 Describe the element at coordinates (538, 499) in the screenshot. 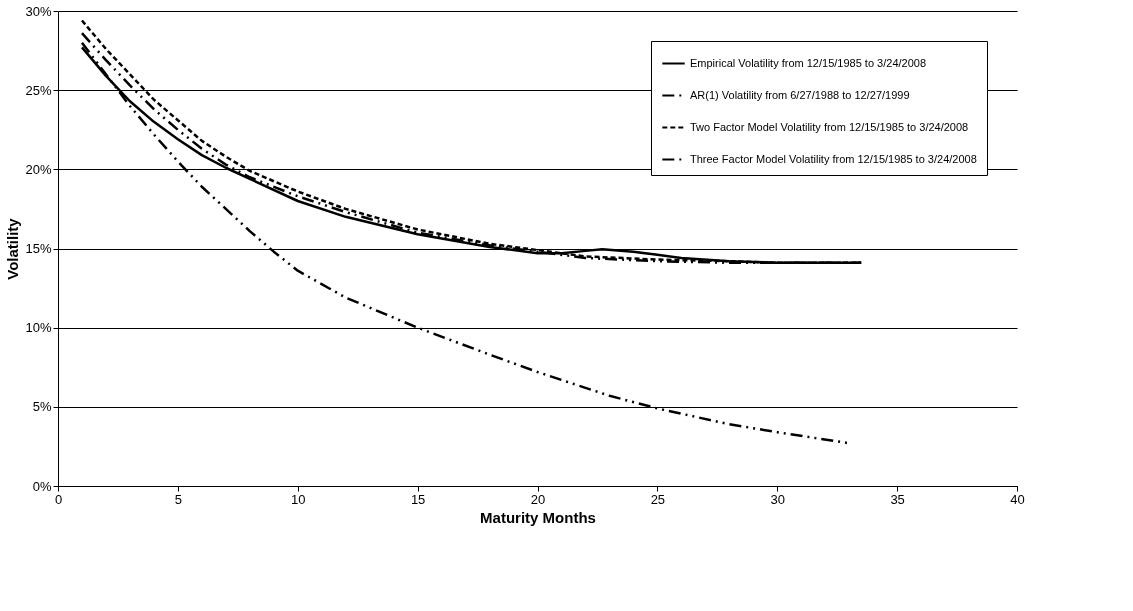

I see `x-tick-label: 20` at that location.